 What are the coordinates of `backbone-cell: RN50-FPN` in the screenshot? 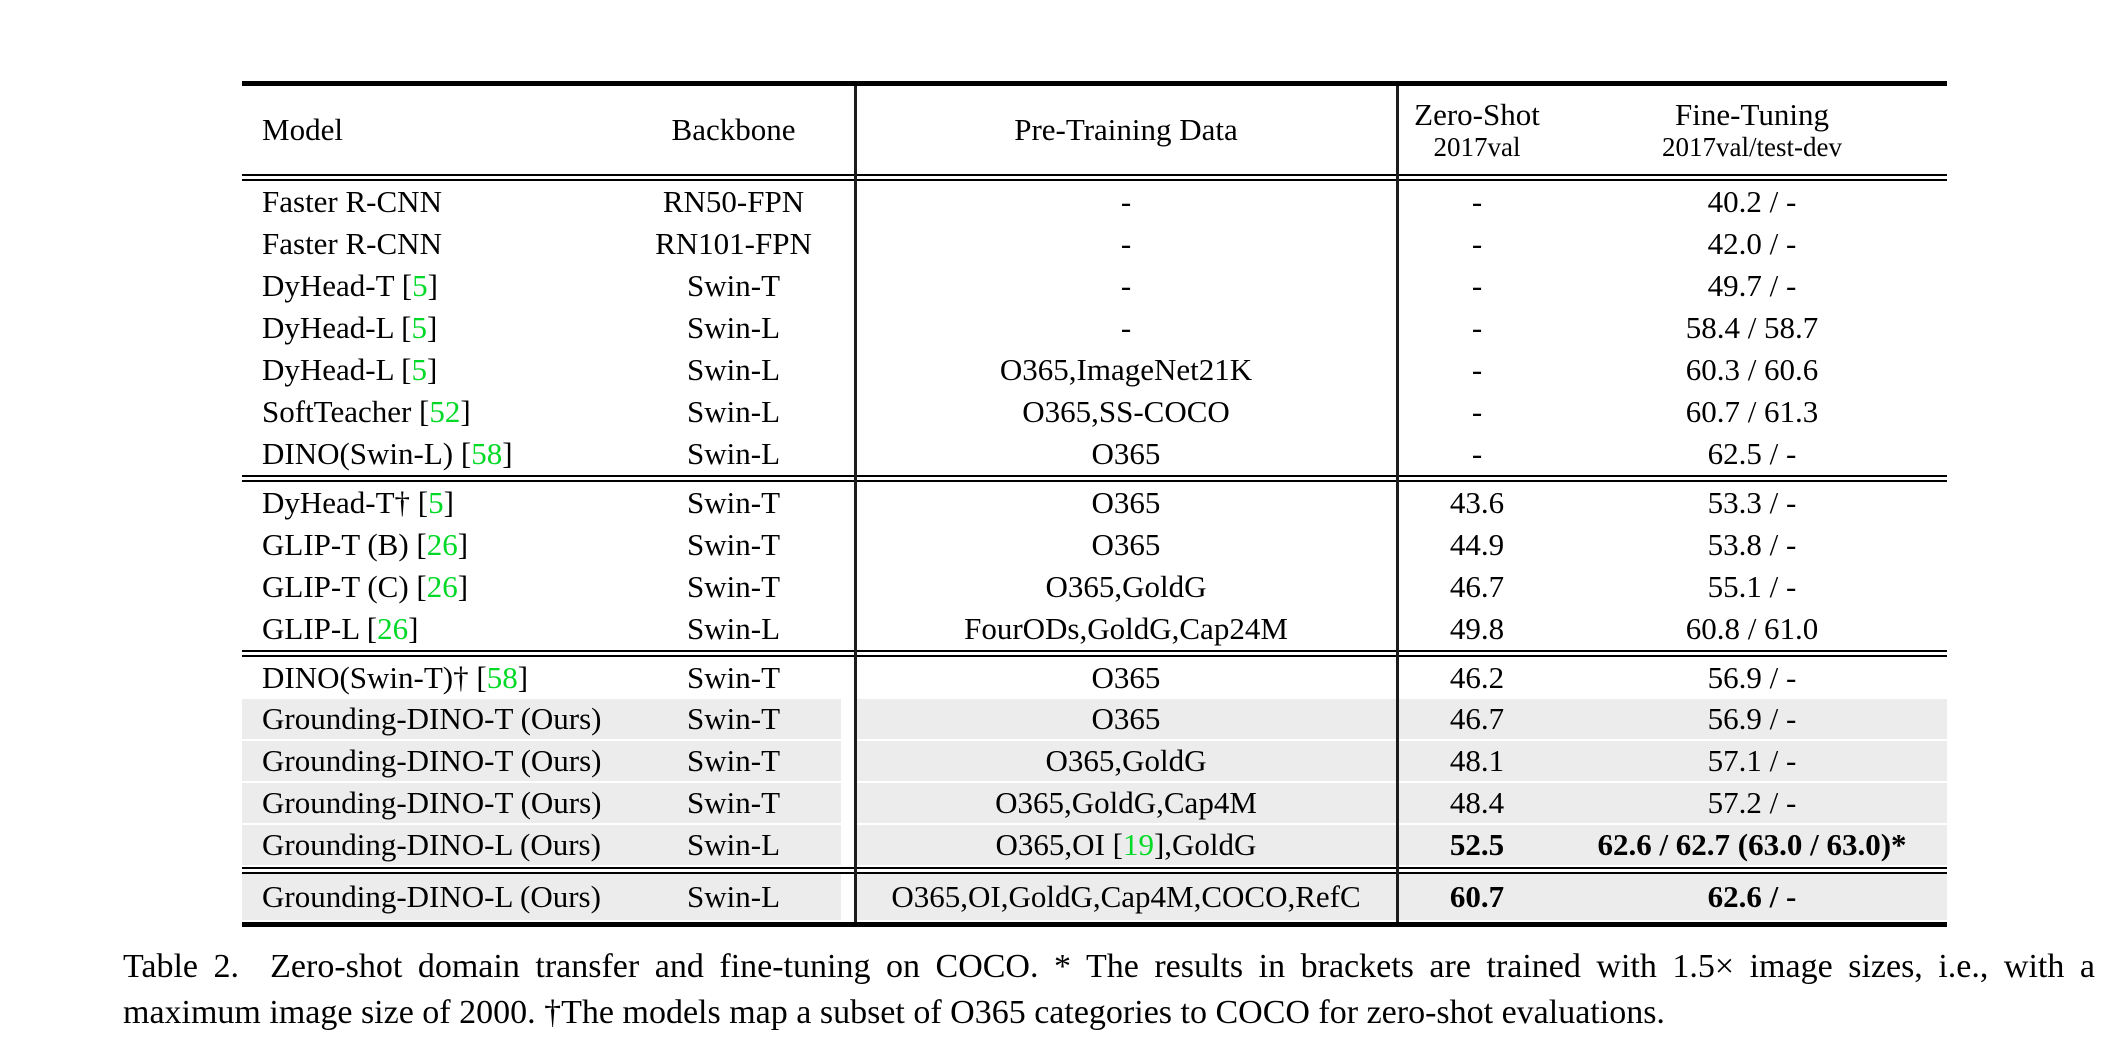 It's located at (733, 201).